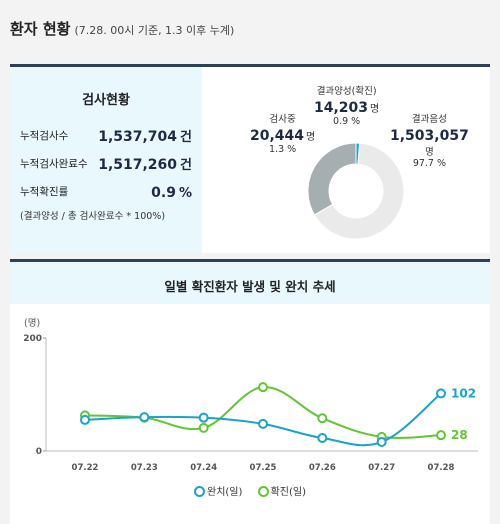  I want to click on donut-label-pct: 1.3 %, so click(283, 149).